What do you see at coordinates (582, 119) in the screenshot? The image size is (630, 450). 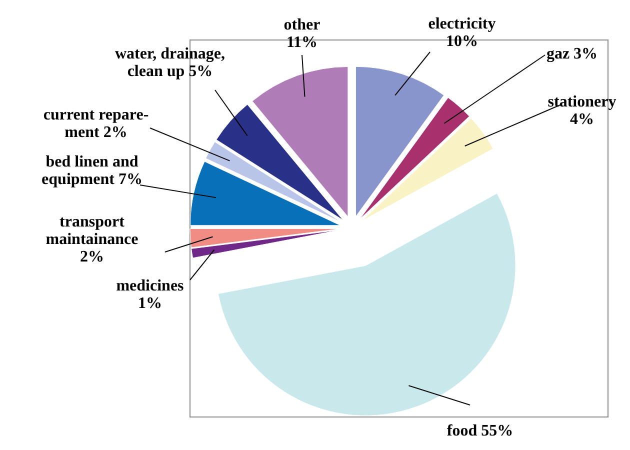 I see `data-label: 4%` at bounding box center [582, 119].